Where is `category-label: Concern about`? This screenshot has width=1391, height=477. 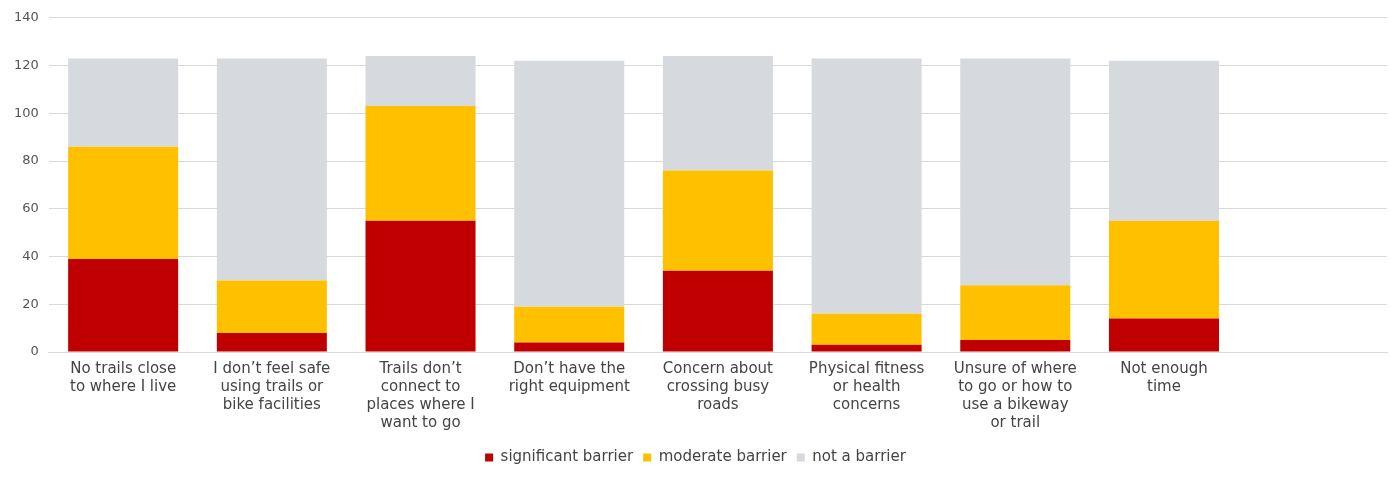
category-label: Concern about is located at coordinates (717, 367).